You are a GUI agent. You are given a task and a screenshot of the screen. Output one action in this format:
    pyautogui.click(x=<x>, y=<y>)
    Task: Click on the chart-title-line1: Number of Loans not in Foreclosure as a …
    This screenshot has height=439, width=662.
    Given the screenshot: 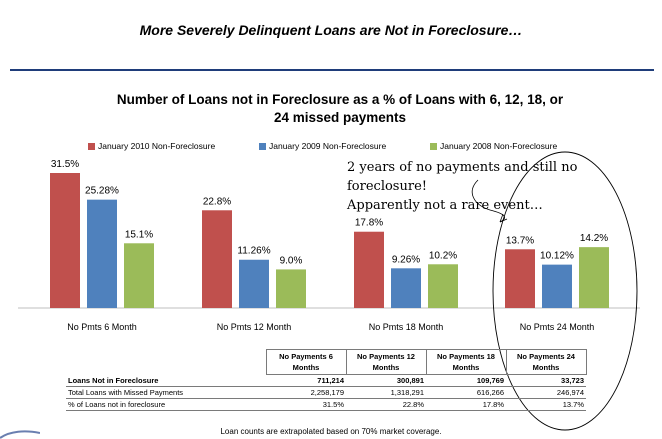 What is the action you would take?
    pyautogui.click(x=340, y=99)
    